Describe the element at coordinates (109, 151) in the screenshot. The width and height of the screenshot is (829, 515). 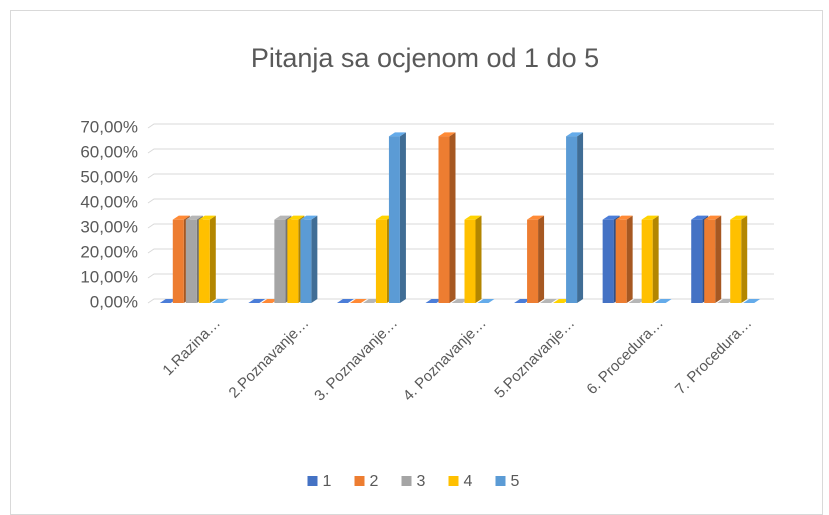
I see `y-tick-label: 60,00%` at that location.